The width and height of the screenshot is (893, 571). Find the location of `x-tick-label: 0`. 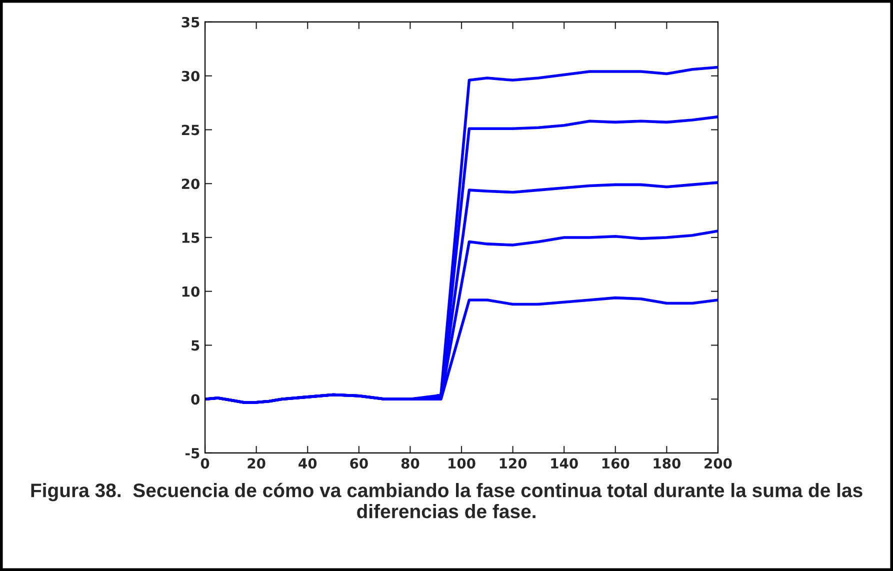

x-tick-label: 0 is located at coordinates (205, 463).